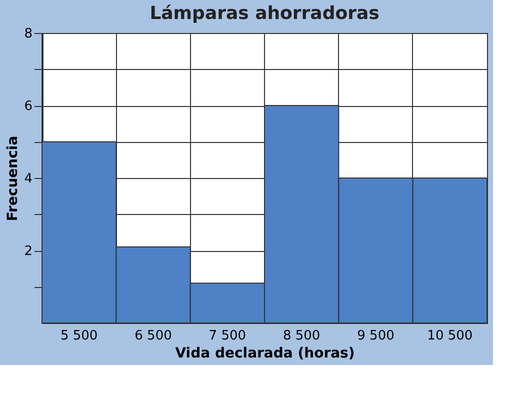 The image size is (525, 418). Describe the element at coordinates (13, 179) in the screenshot. I see `y-axis-title: Frecuencia` at that location.